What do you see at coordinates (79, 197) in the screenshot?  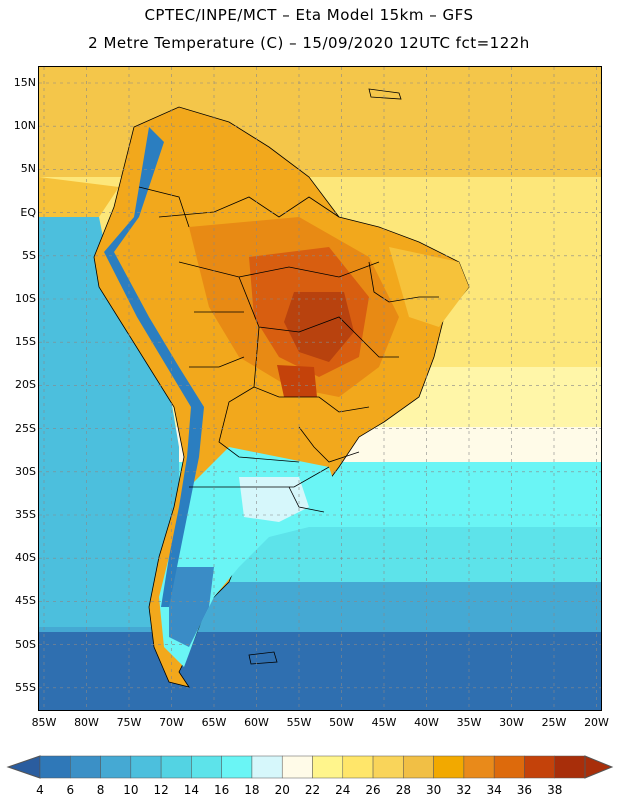 I see `ocean-pacific-warm` at bounding box center [79, 197].